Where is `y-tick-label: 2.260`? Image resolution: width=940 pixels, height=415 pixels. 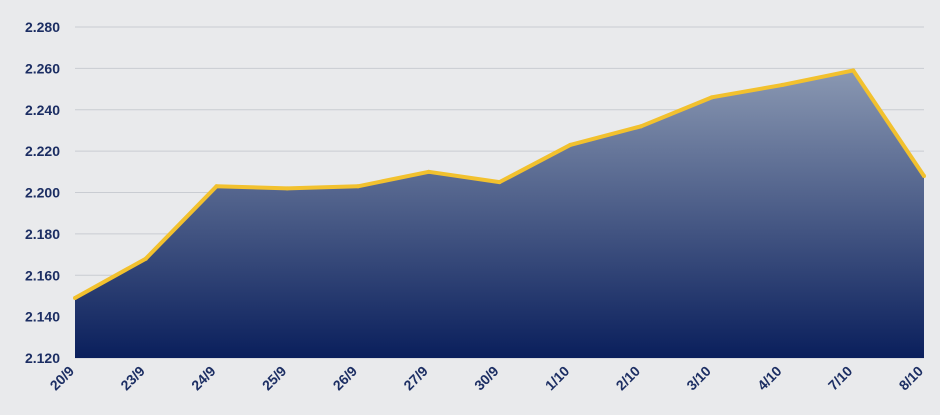
y-tick-label: 2.260 is located at coordinates (42, 68).